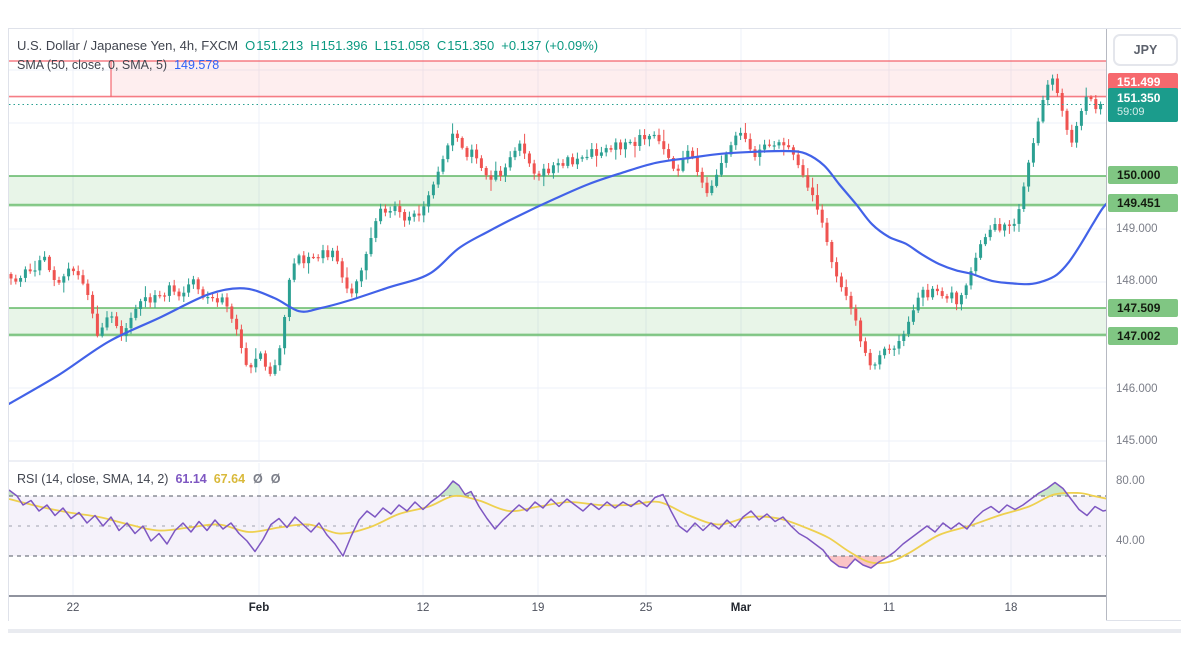 The image size is (1188, 662). Describe the element at coordinates (557, 609) in the screenshot. I see `time-axis: 22 Feb 12 19 25 Mar 11 18` at that location.